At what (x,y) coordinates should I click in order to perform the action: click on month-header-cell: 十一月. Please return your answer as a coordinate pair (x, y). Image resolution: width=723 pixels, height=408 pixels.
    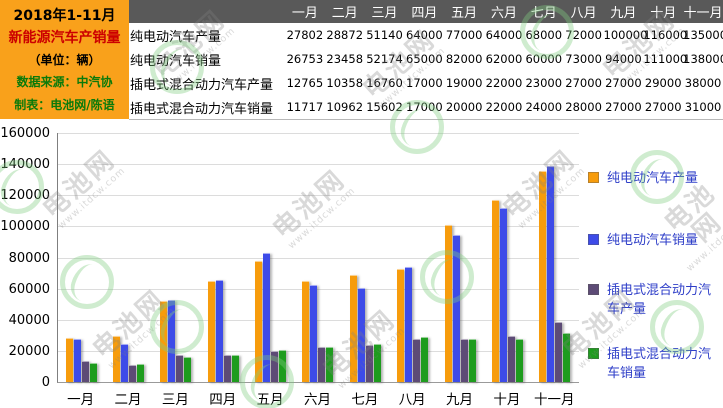
    Looking at the image, I should click on (703, 11).